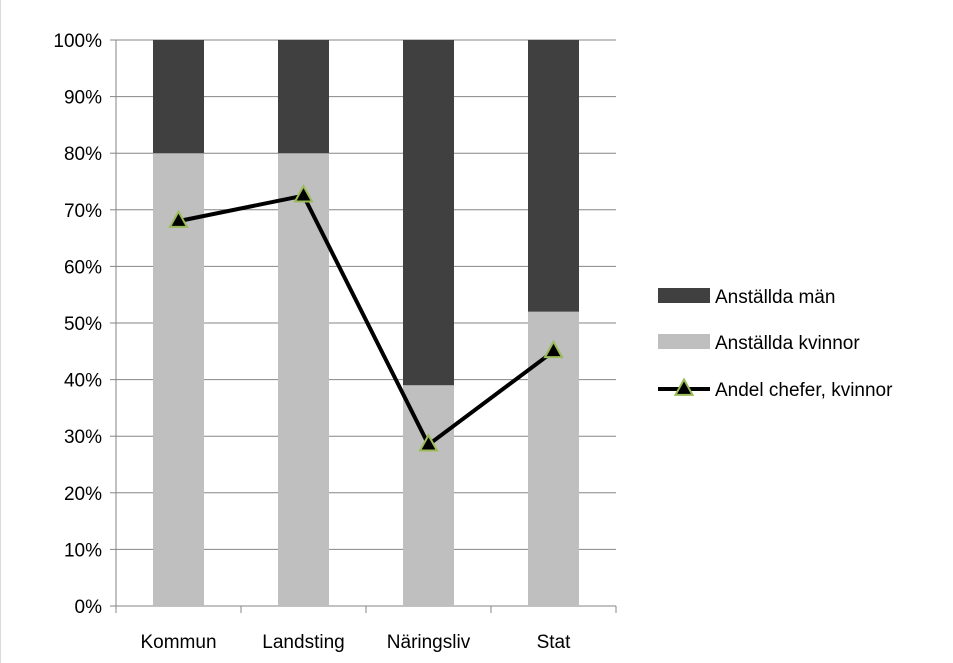 This screenshot has height=663, width=953. Describe the element at coordinates (684, 341) in the screenshot. I see `legend-swatch-women` at that location.